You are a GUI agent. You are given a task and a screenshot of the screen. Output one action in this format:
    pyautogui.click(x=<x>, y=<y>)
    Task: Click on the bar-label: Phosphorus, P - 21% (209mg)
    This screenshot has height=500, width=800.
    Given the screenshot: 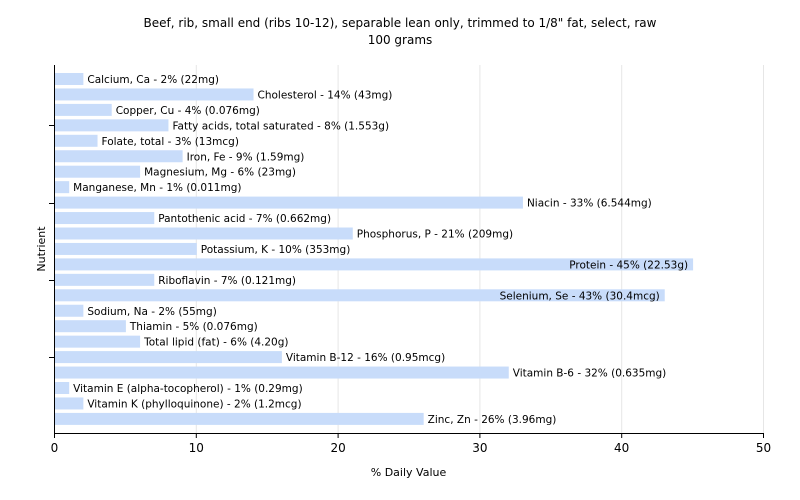 What is the action you would take?
    pyautogui.click(x=435, y=235)
    